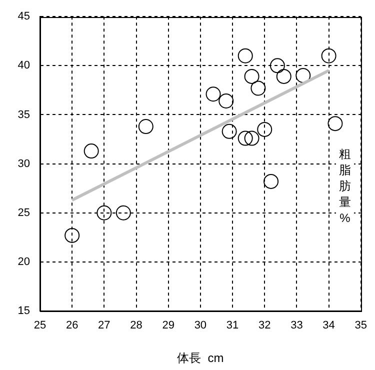 The width and height of the screenshot is (375, 370). I want to click on x-tick-label: 25, so click(40, 326).